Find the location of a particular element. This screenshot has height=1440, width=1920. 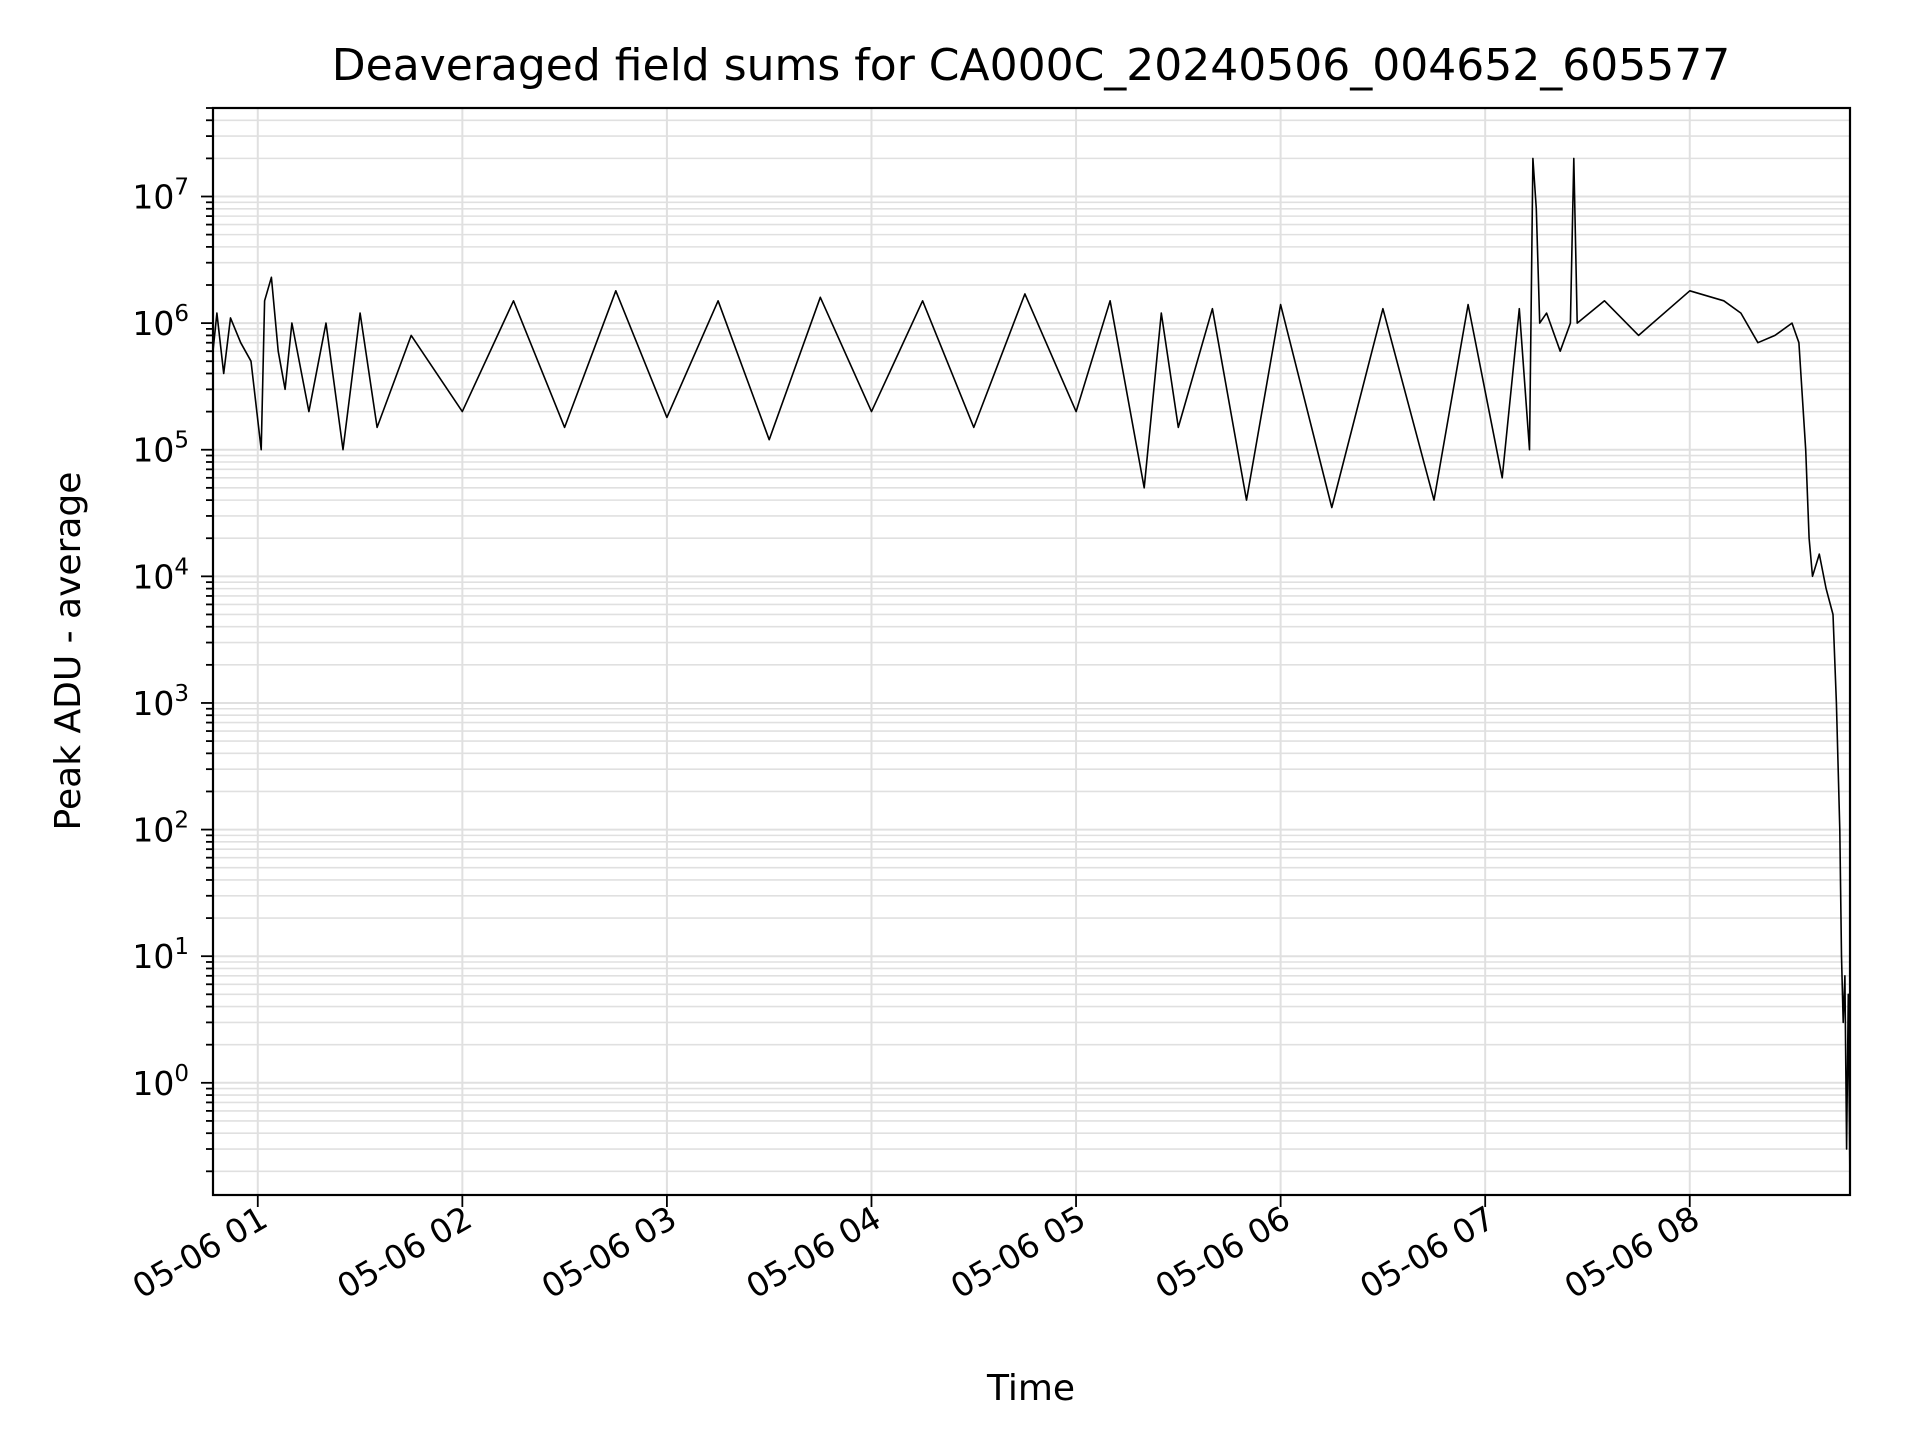

y-tick-label: 107 is located at coordinates (160, 196).